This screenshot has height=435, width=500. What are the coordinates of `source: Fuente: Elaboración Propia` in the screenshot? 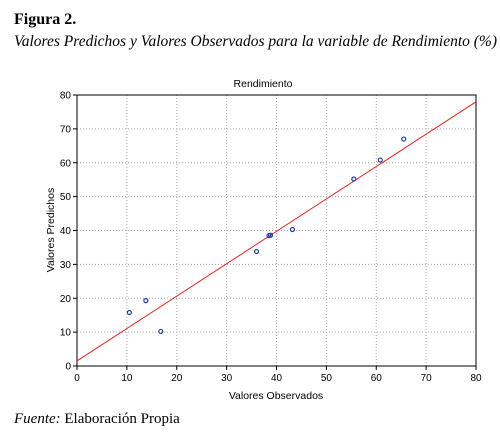 It's located at (96, 419).